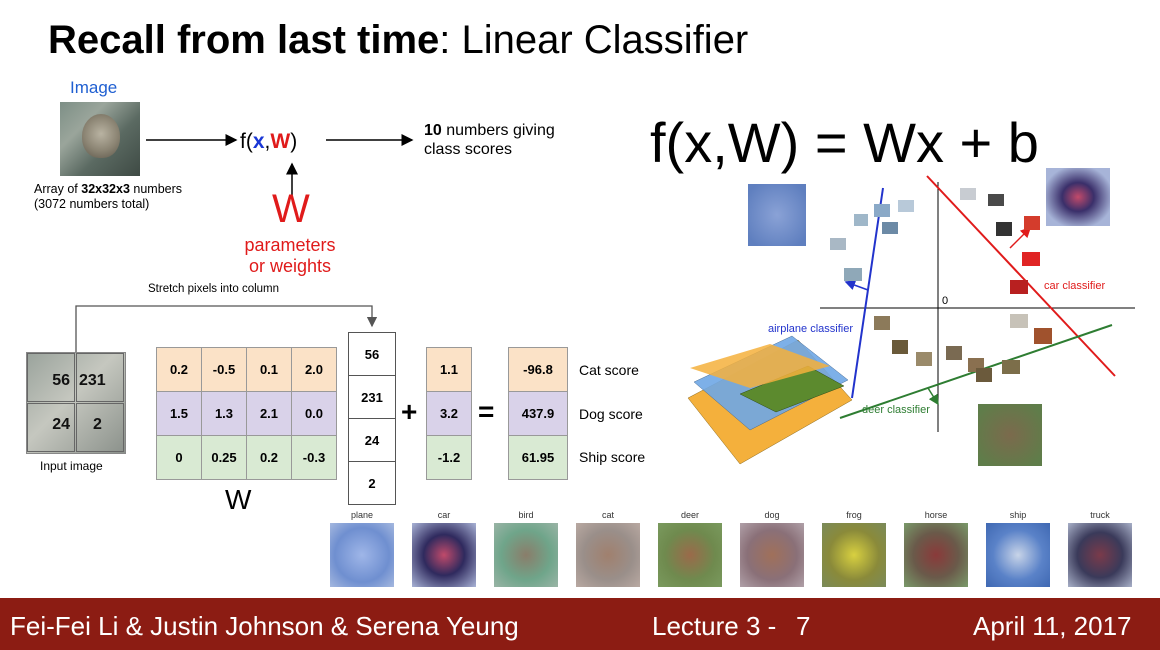 Image resolution: width=1160 pixels, height=650 pixels. Describe the element at coordinates (1018, 515) in the screenshot. I see `template-label: ship` at that location.